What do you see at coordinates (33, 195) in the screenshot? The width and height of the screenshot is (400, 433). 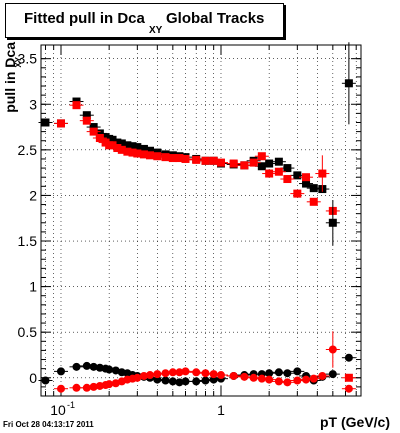 I see `y-tick-label: 2` at bounding box center [33, 195].